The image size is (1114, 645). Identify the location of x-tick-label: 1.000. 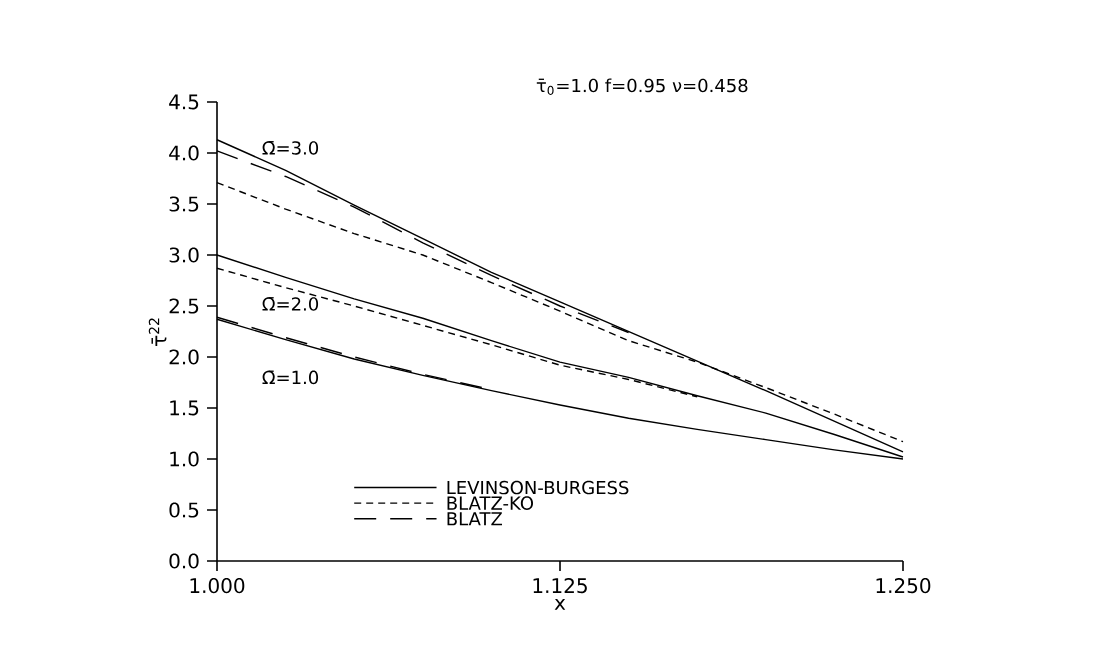
(217, 586).